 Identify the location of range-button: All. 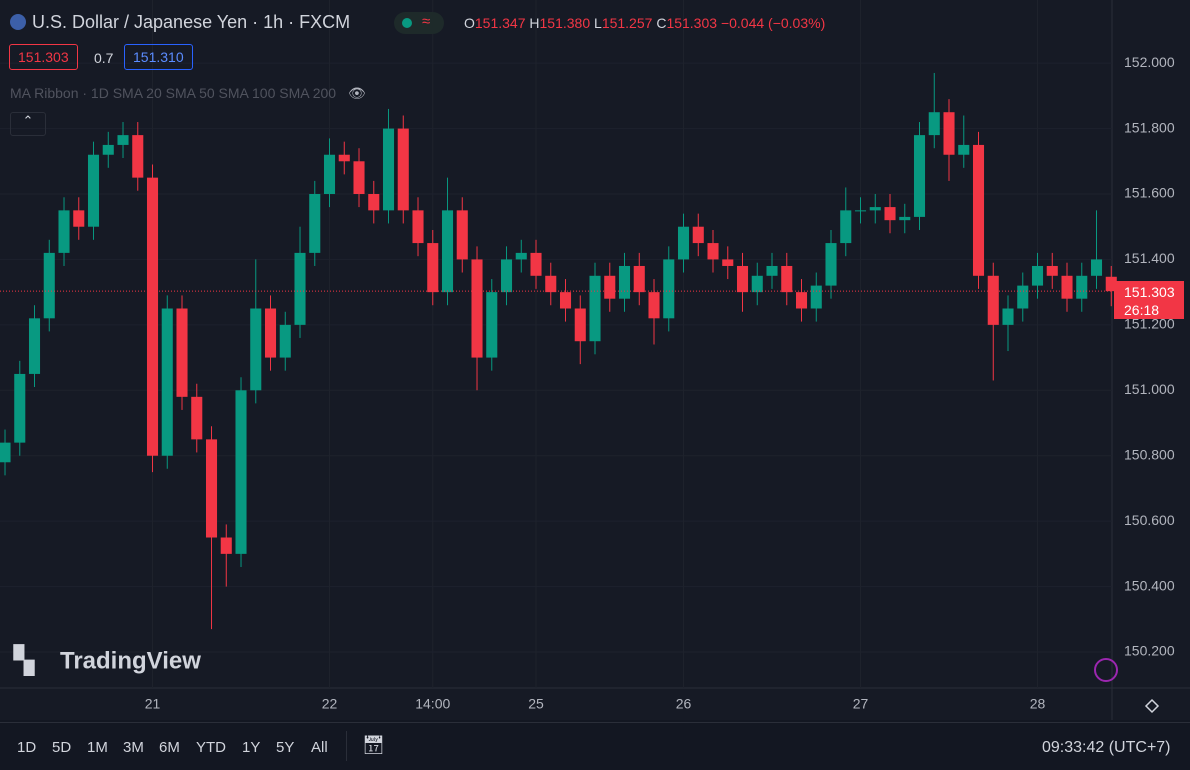
(319, 747).